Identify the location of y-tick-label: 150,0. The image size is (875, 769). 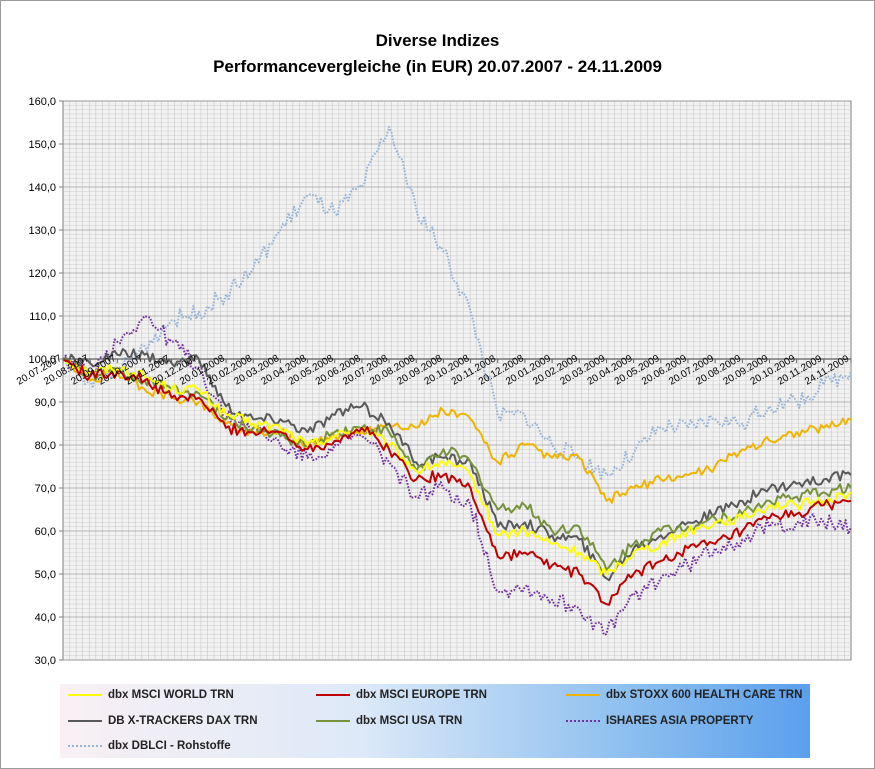
(42, 145).